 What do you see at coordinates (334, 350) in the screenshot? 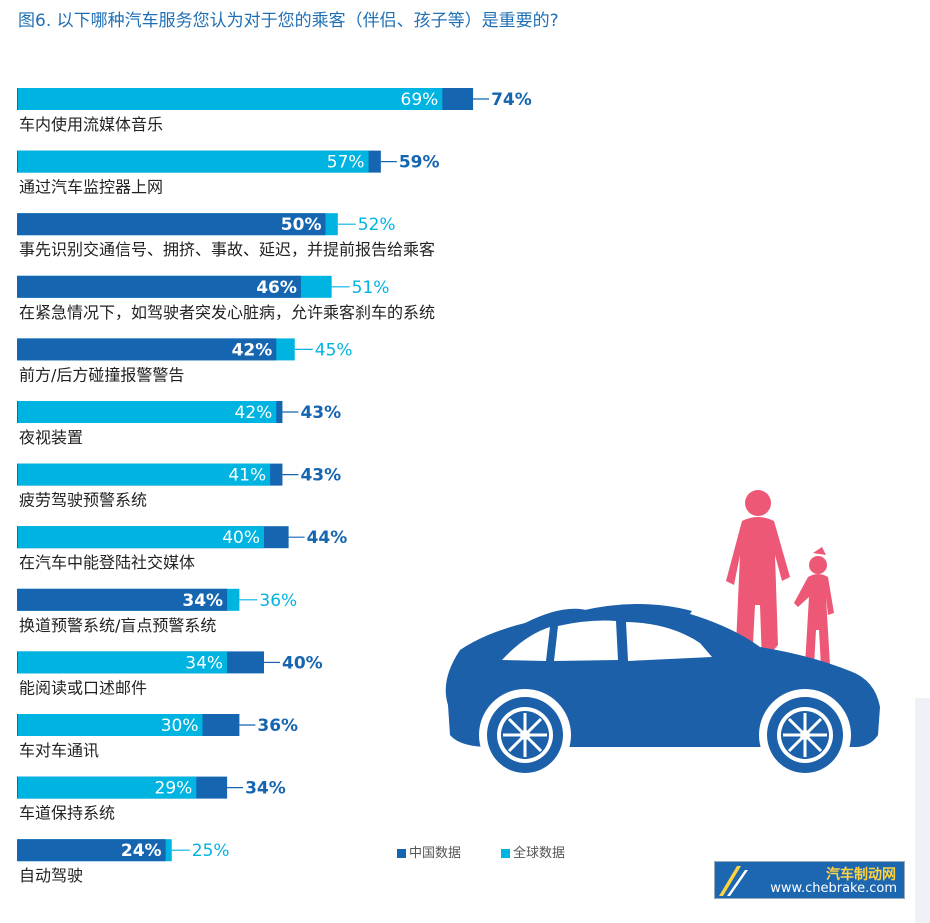
I see `data-label-global-4: 45%` at bounding box center [334, 350].